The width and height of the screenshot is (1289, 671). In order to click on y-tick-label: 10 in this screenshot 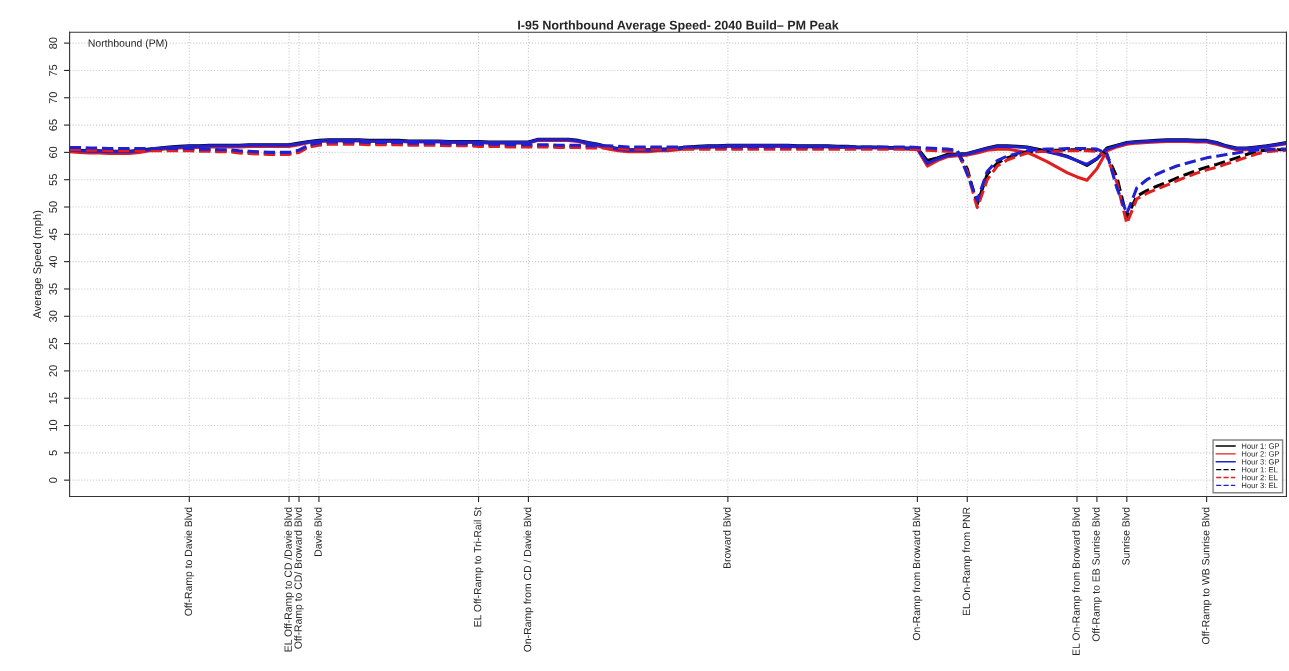, I will do `click(53, 425)`.